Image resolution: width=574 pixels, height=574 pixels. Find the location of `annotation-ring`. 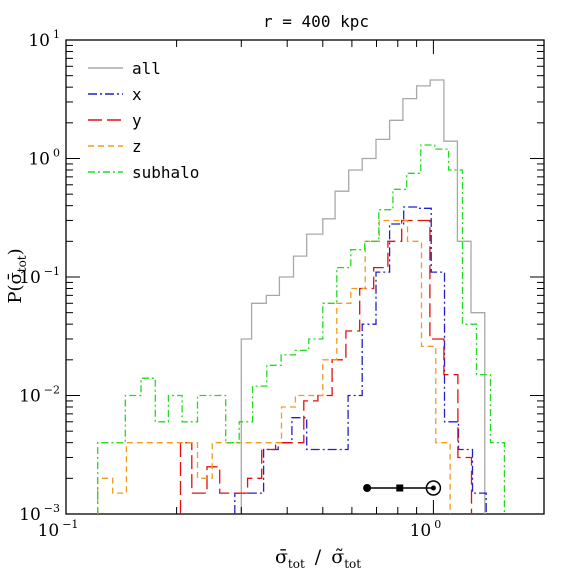

annotation-ring is located at coordinates (433, 488).